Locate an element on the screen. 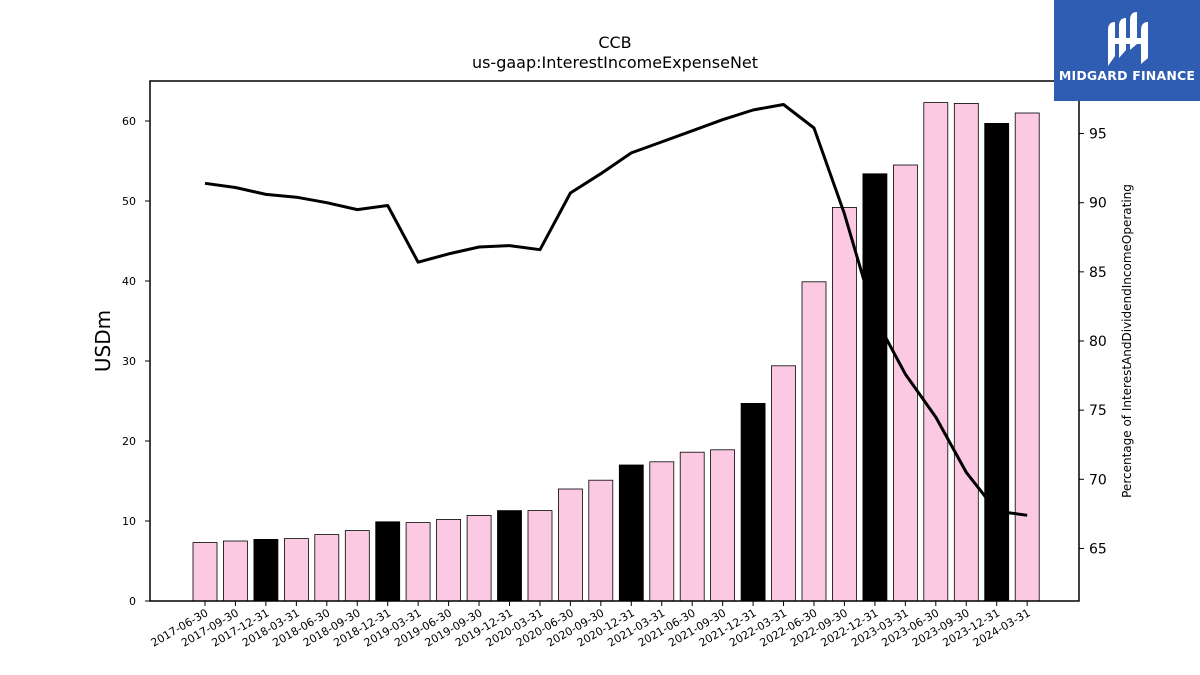  y2-tick-label: 95 is located at coordinates (1098, 135).